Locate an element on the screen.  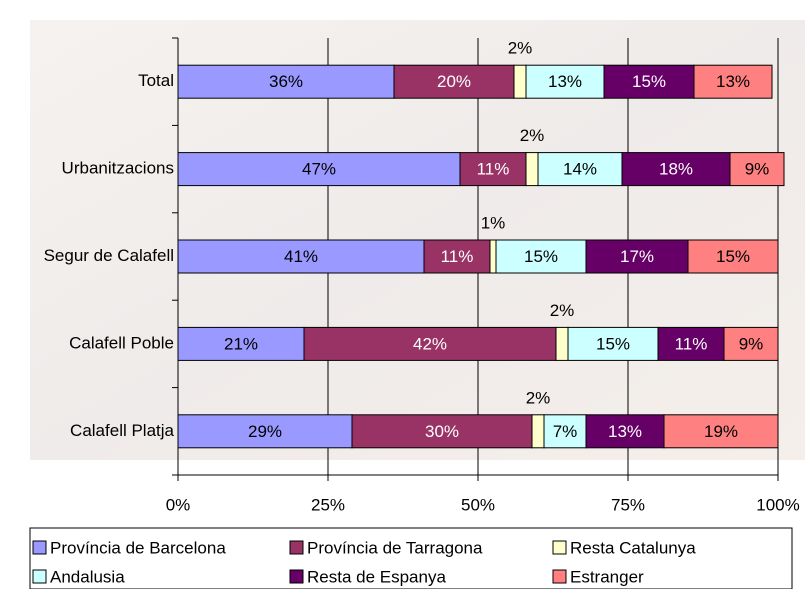
legend-label: Resta Catalunya is located at coordinates (633, 547).